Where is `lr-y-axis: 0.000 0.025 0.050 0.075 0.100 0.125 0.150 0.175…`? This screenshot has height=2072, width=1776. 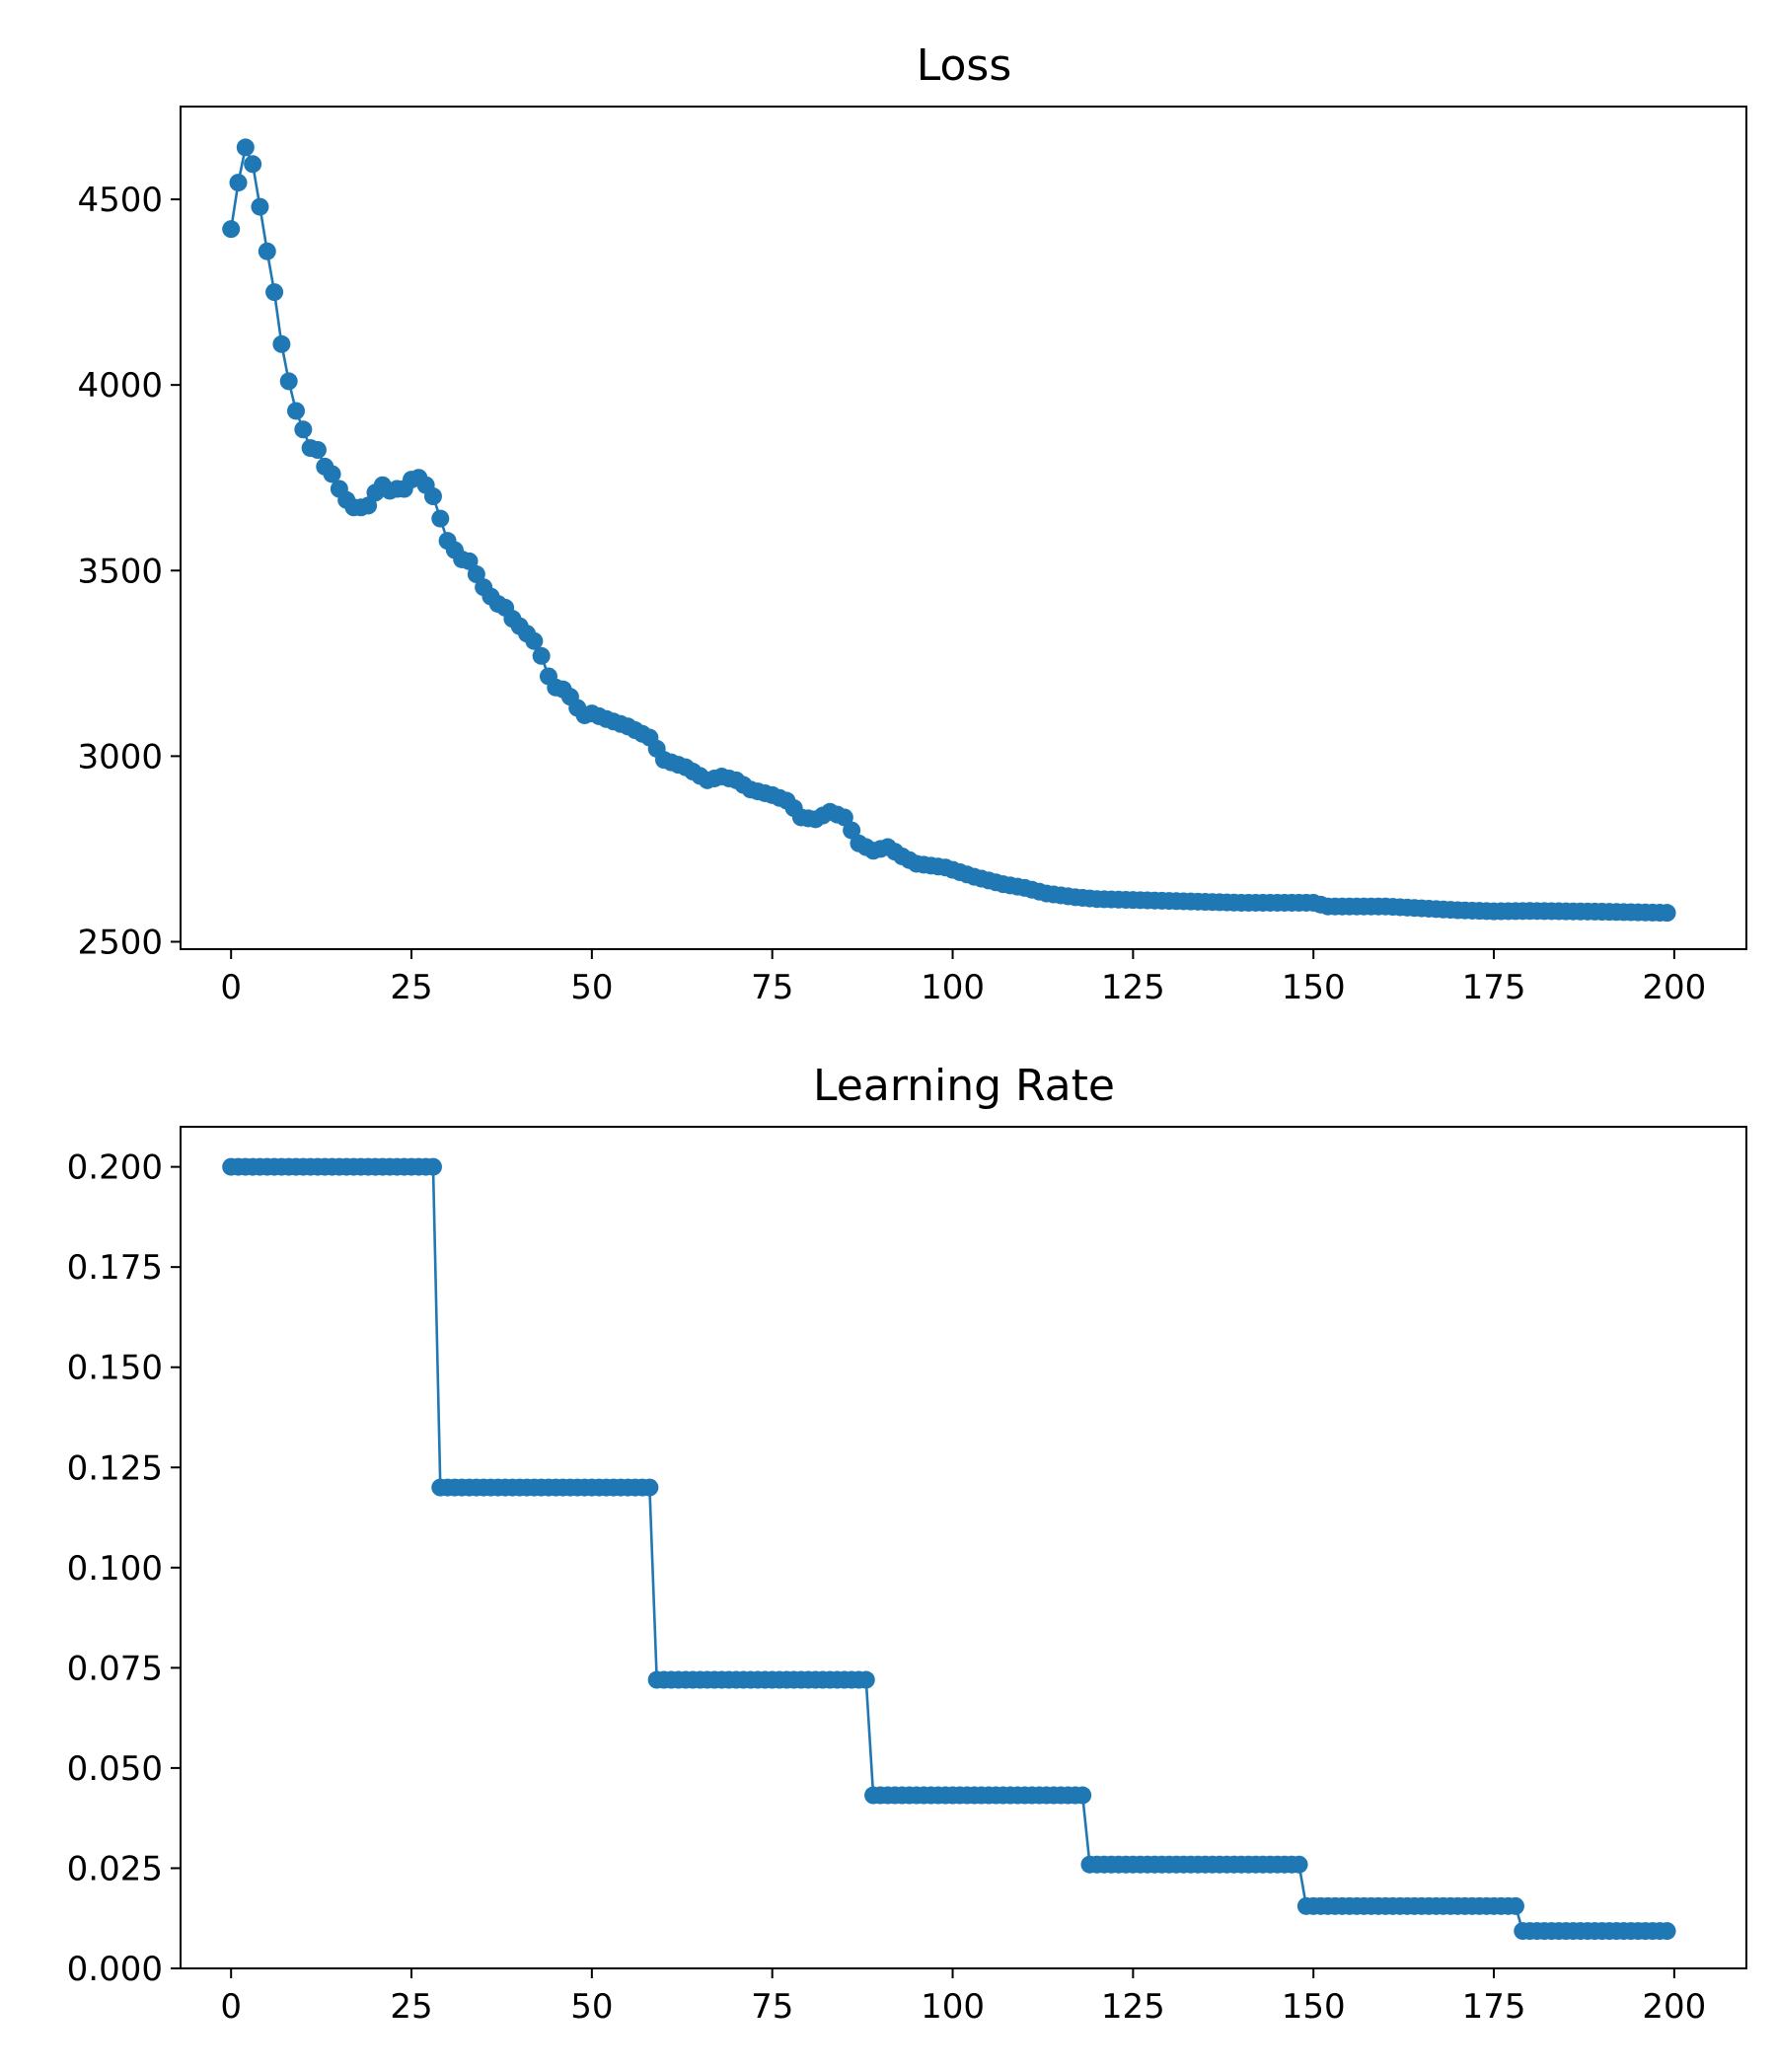
lr-y-axis: 0.000 0.025 0.050 0.075 0.100 0.125 0.150 0.175… is located at coordinates (124, 1569).